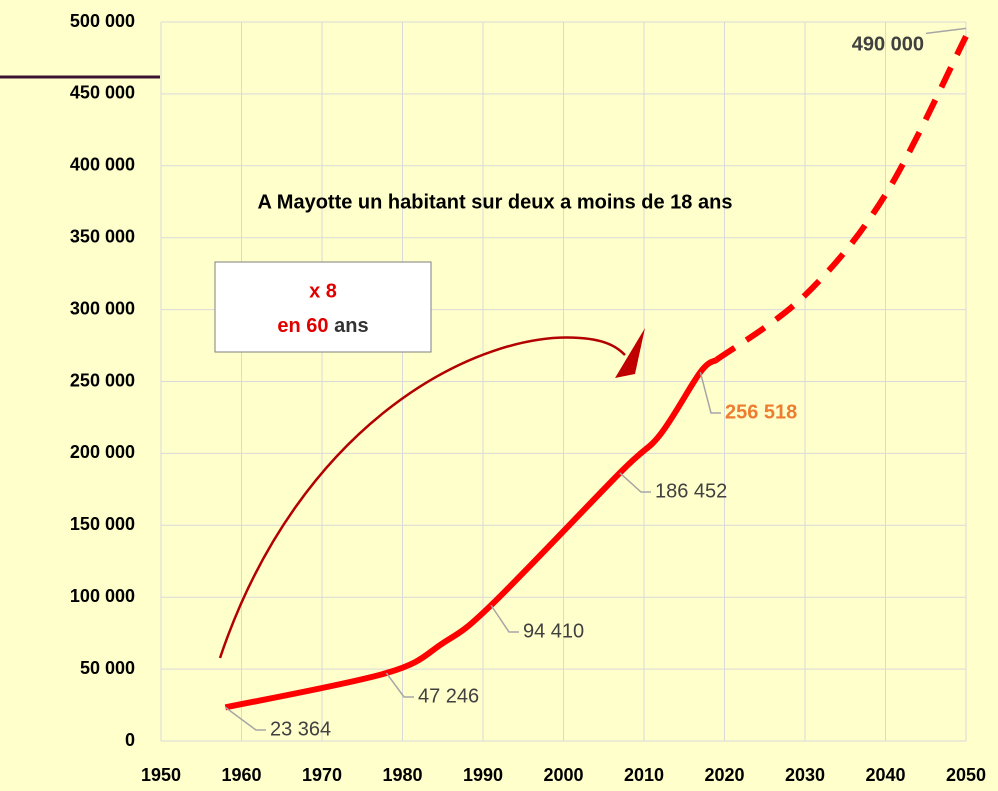  Describe the element at coordinates (161, 775) in the screenshot. I see `x-tick-label: 1950` at that location.